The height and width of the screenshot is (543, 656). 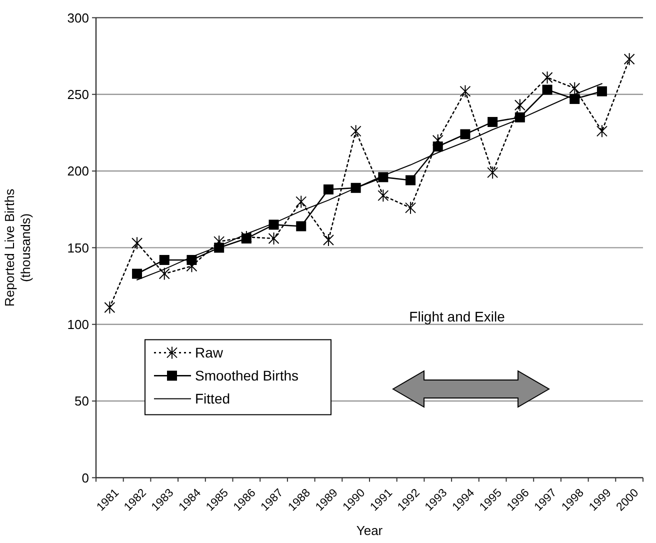 What do you see at coordinates (78, 248) in the screenshot?
I see `y-tick-label: 150` at bounding box center [78, 248].